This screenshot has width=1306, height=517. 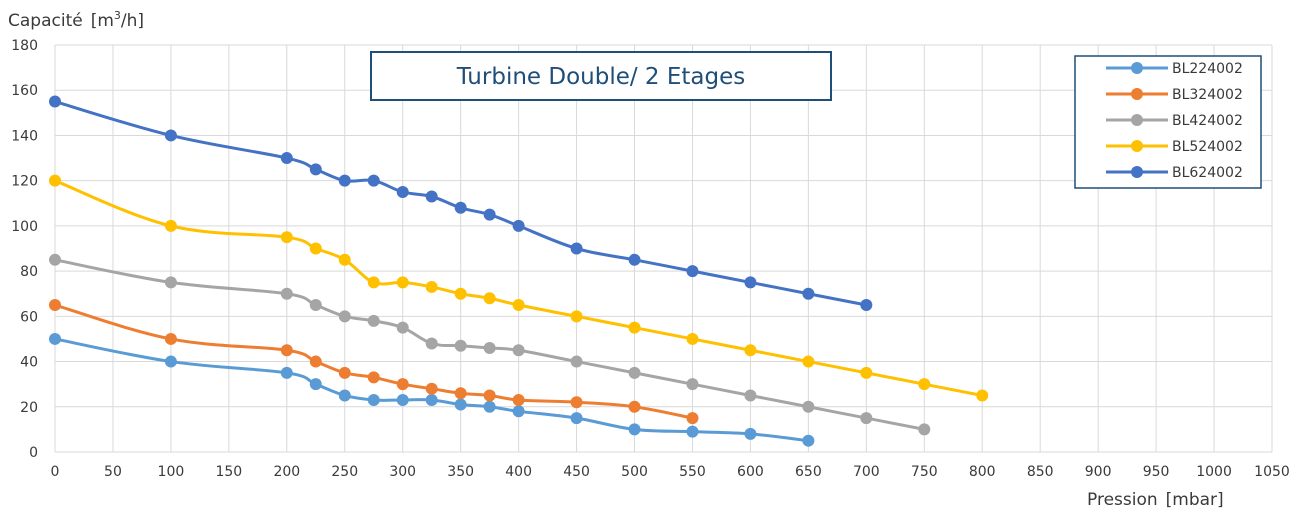 What do you see at coordinates (518, 472) in the screenshot?
I see `x-tick-label: 400` at bounding box center [518, 472].